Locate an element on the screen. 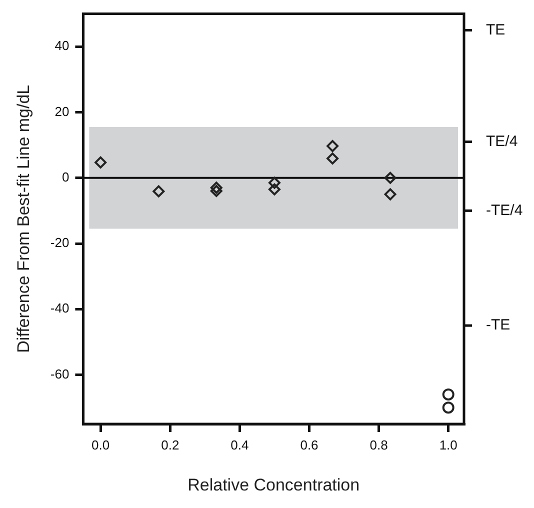 The image size is (534, 508). x-tick-label: 0.6 is located at coordinates (309, 444).